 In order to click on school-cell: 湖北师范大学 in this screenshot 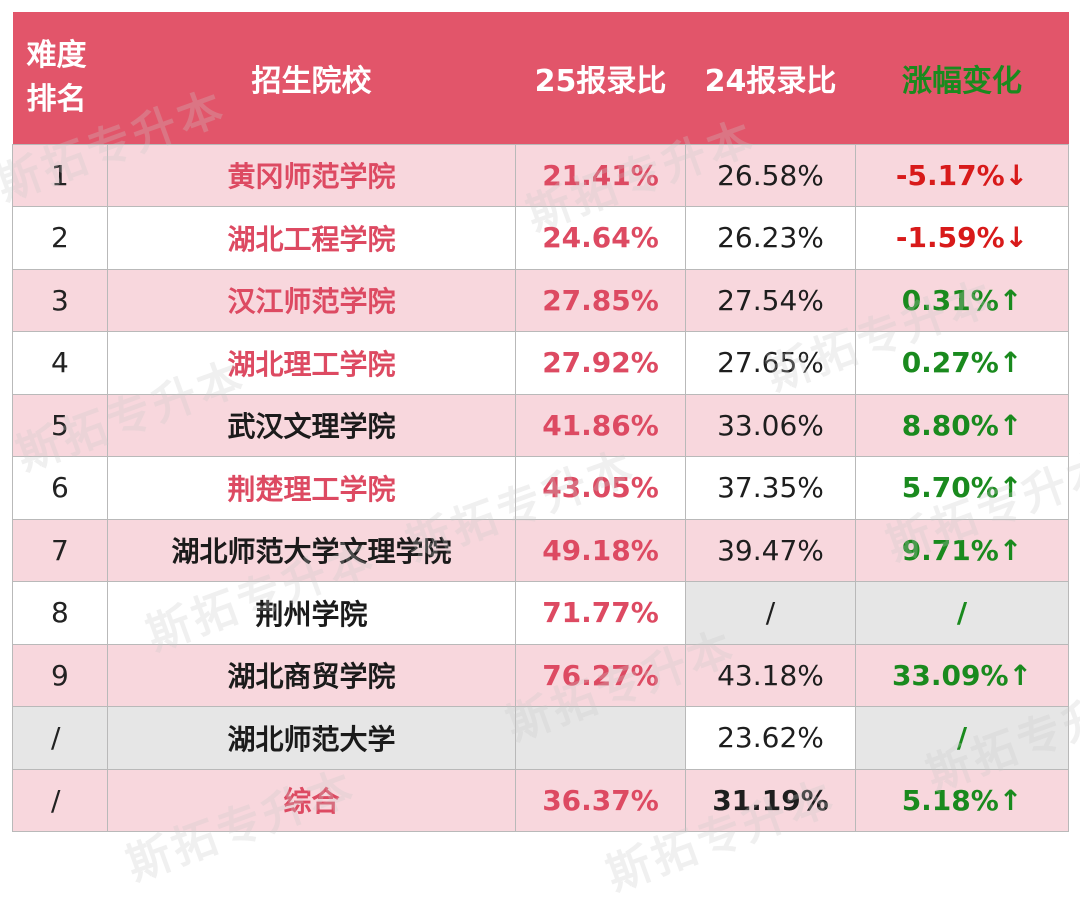, I will do `click(311, 738)`.